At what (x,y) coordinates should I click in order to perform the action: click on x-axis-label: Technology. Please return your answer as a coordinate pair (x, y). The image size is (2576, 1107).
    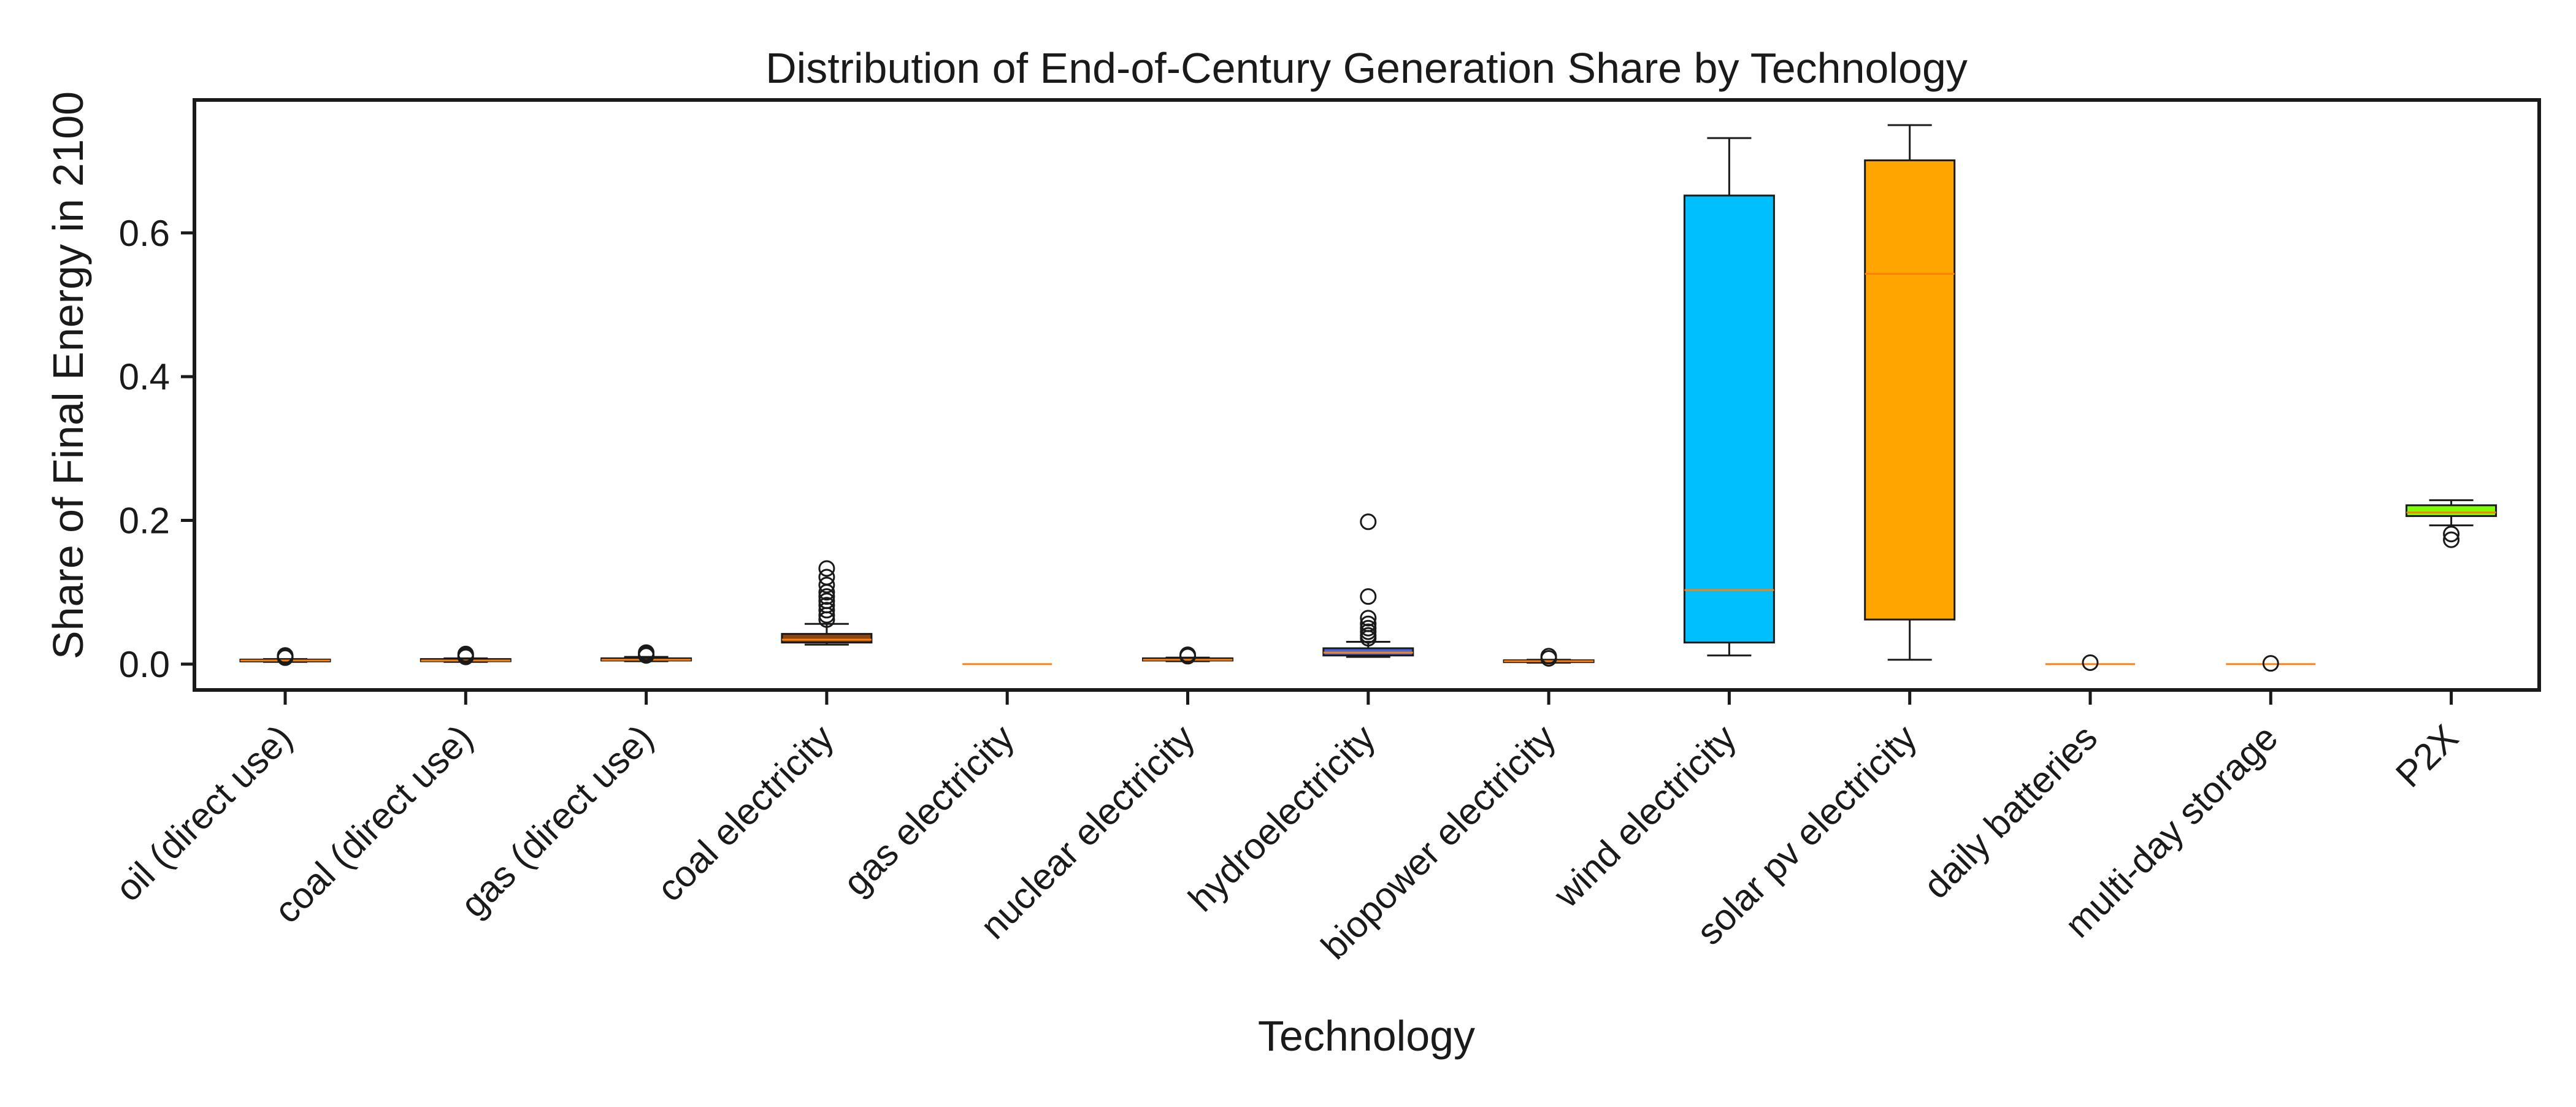
    Looking at the image, I should click on (1366, 1036).